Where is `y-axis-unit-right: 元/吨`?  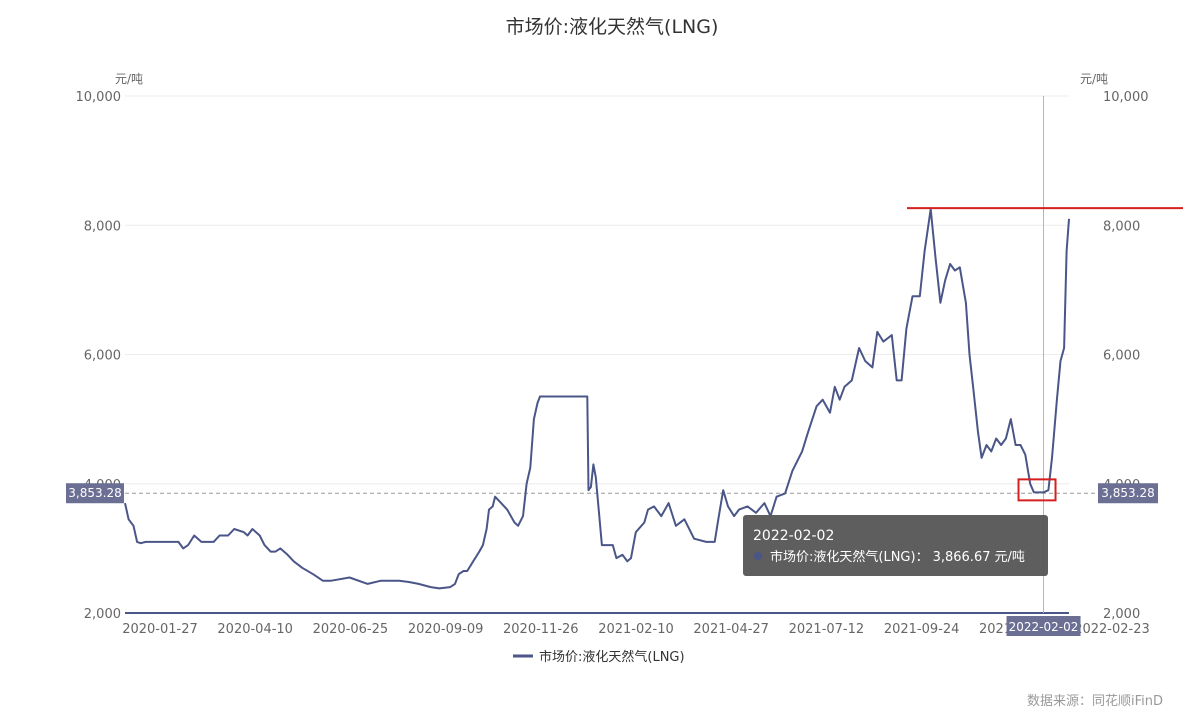 y-axis-unit-right: 元/吨 is located at coordinates (1094, 79).